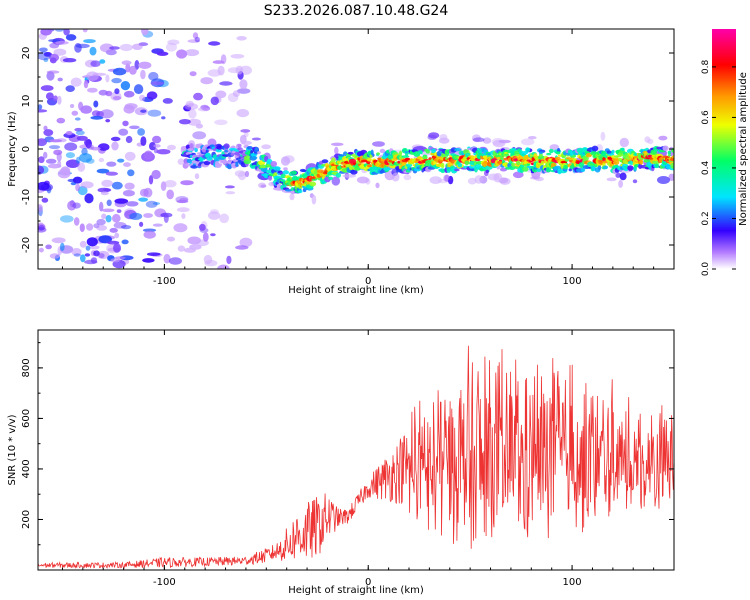 This screenshot has height=600, width=750. I want to click on spectrogram-y-tick-label: 20, so click(26, 53).